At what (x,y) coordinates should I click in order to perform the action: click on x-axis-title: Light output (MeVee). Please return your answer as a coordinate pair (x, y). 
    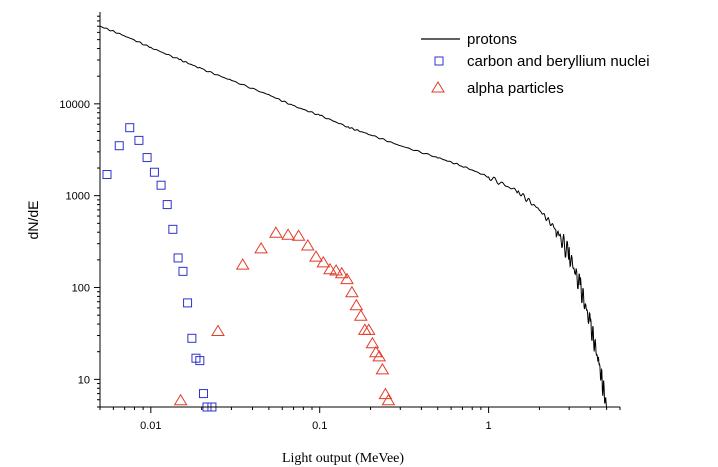
    Looking at the image, I should click on (343, 458).